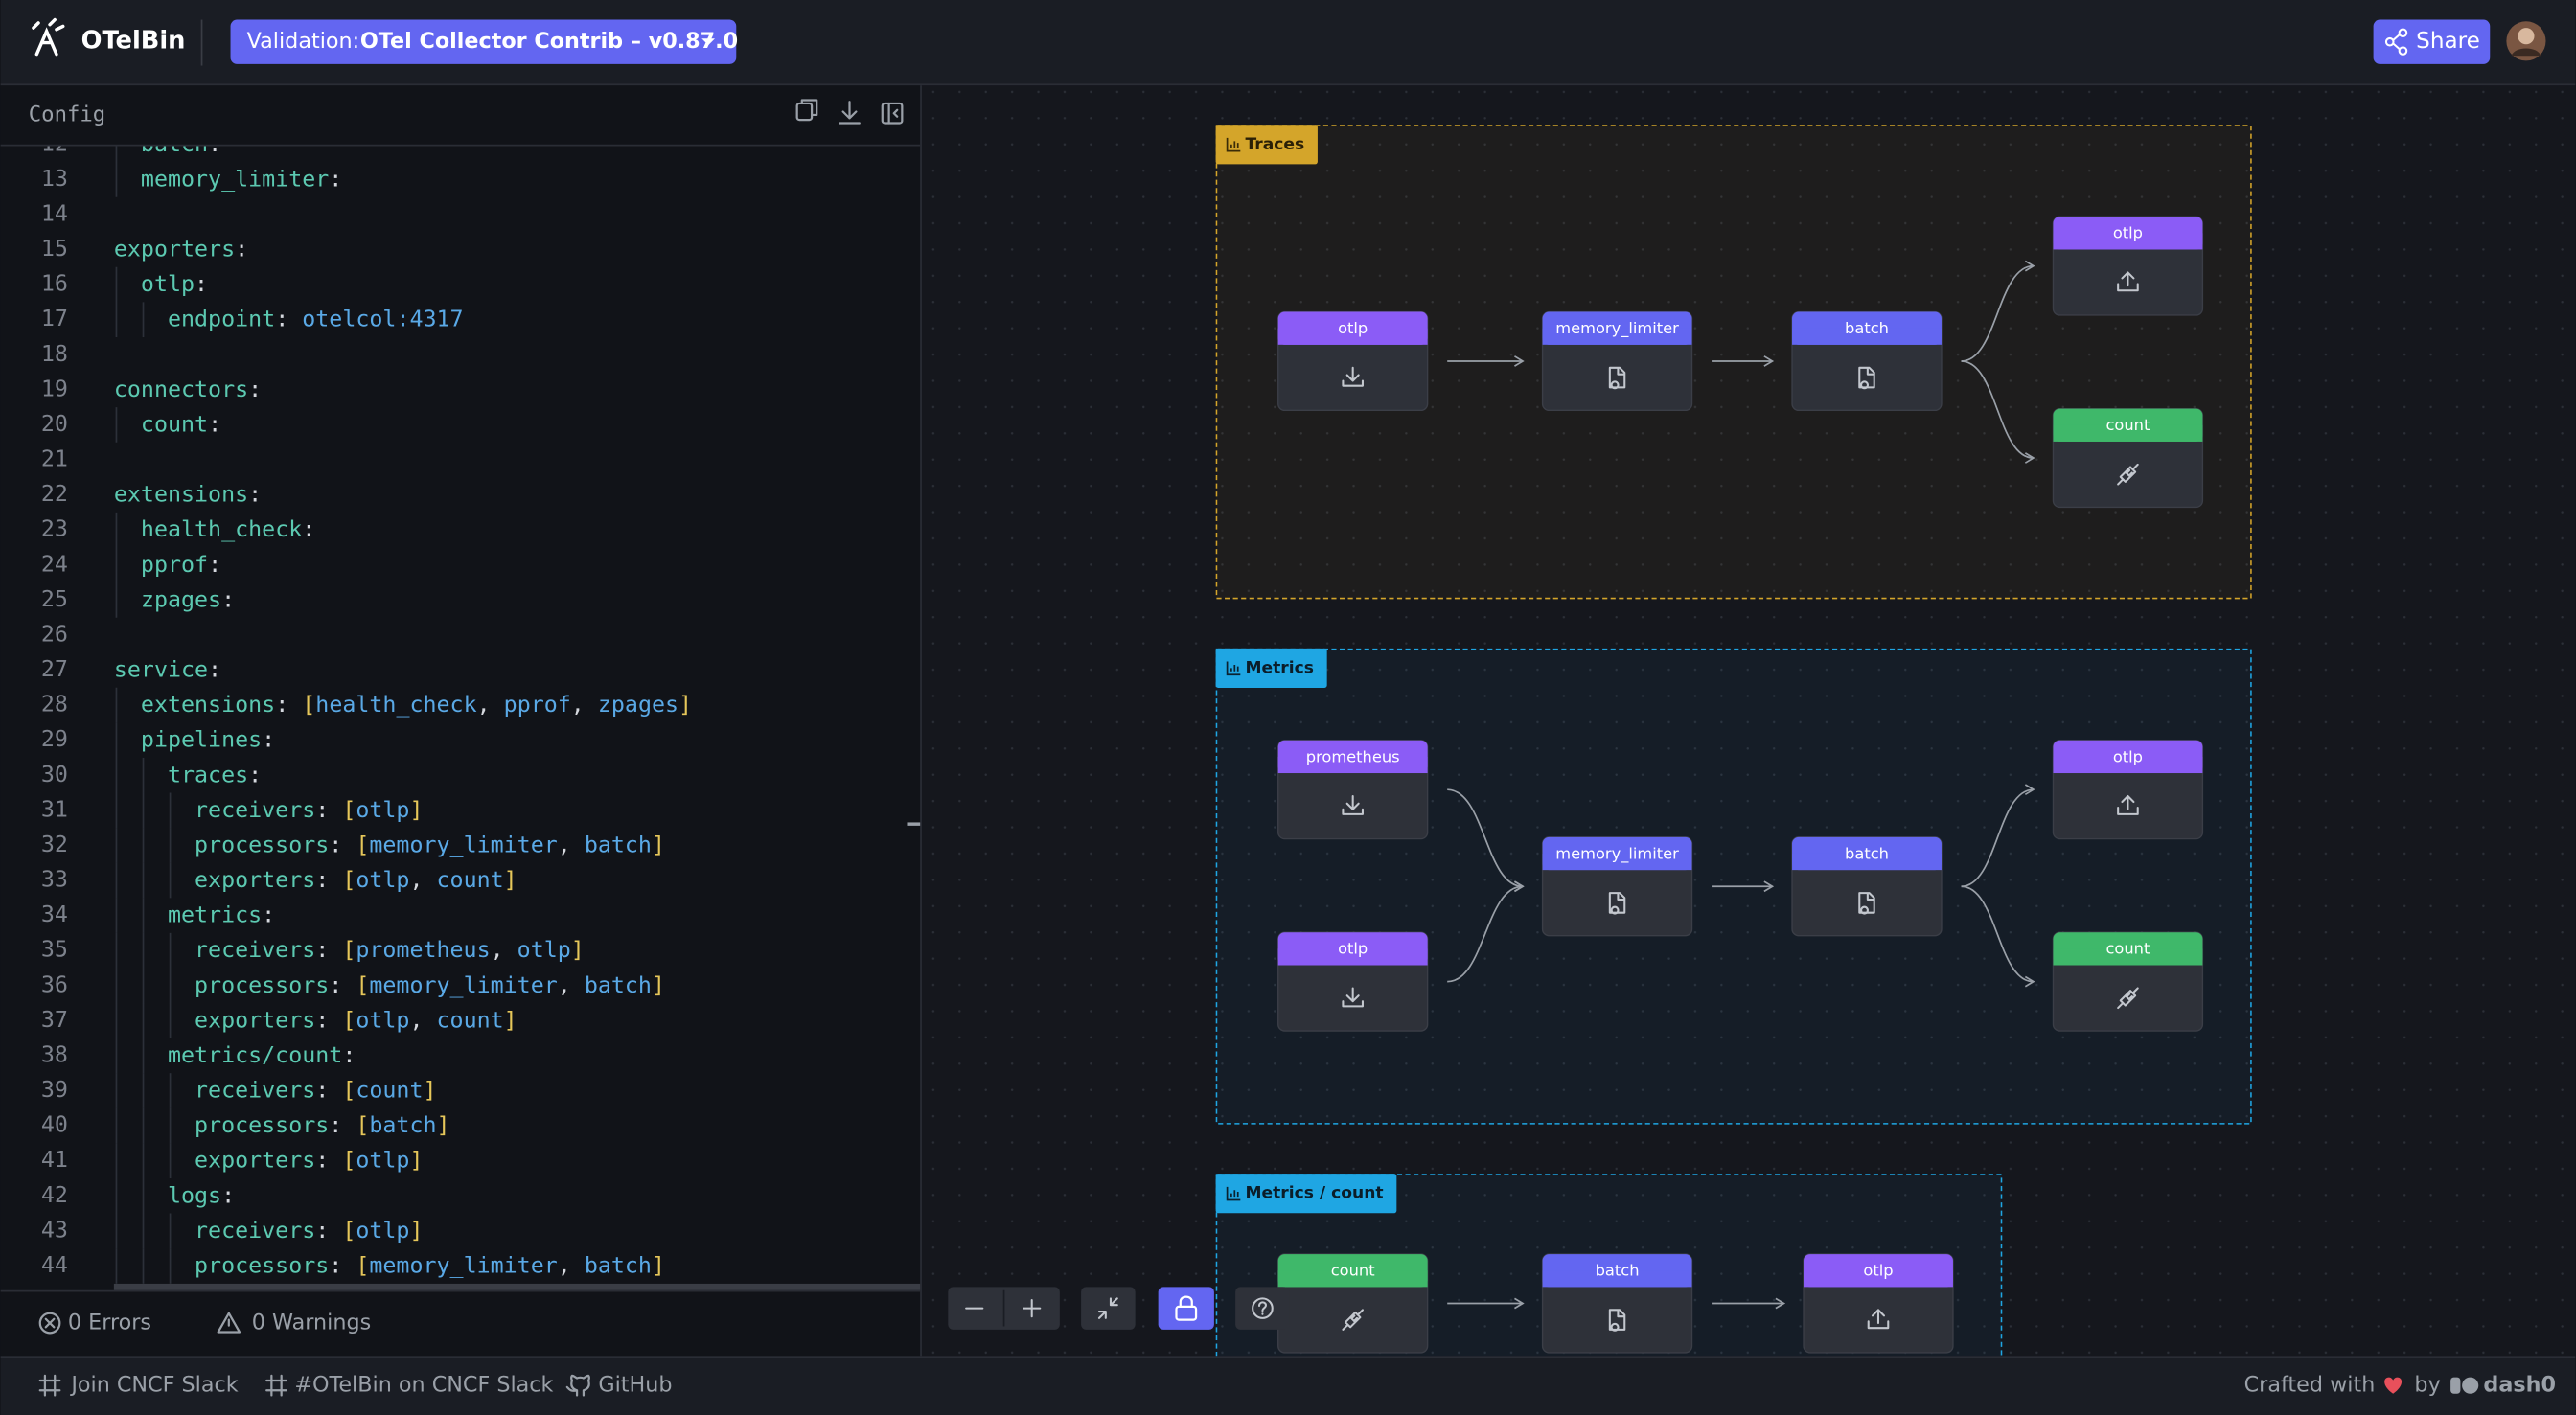  Describe the element at coordinates (54, 1054) in the screenshot. I see `line-number: 38` at that location.